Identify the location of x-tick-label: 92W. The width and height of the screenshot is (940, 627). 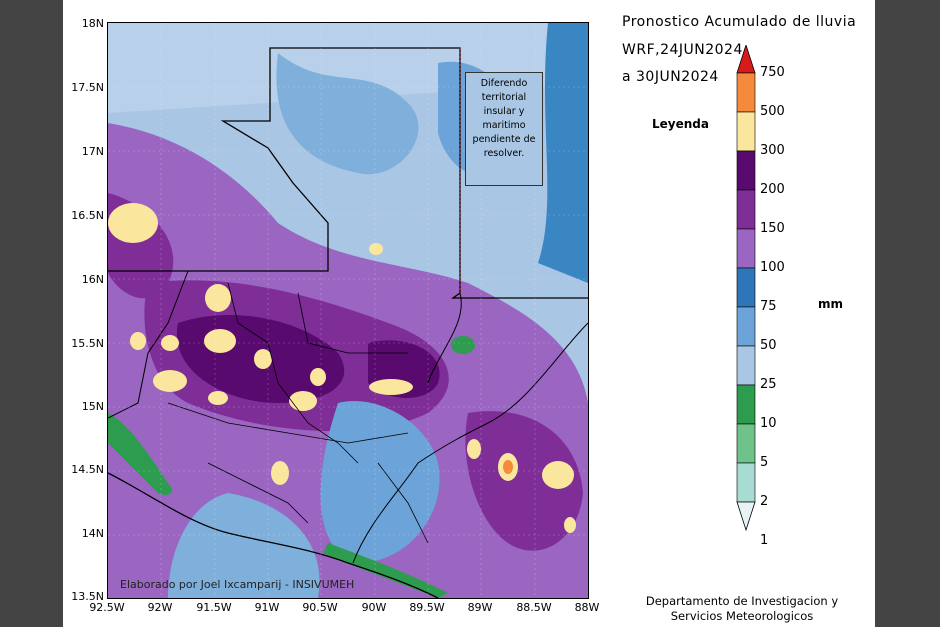
(160, 607).